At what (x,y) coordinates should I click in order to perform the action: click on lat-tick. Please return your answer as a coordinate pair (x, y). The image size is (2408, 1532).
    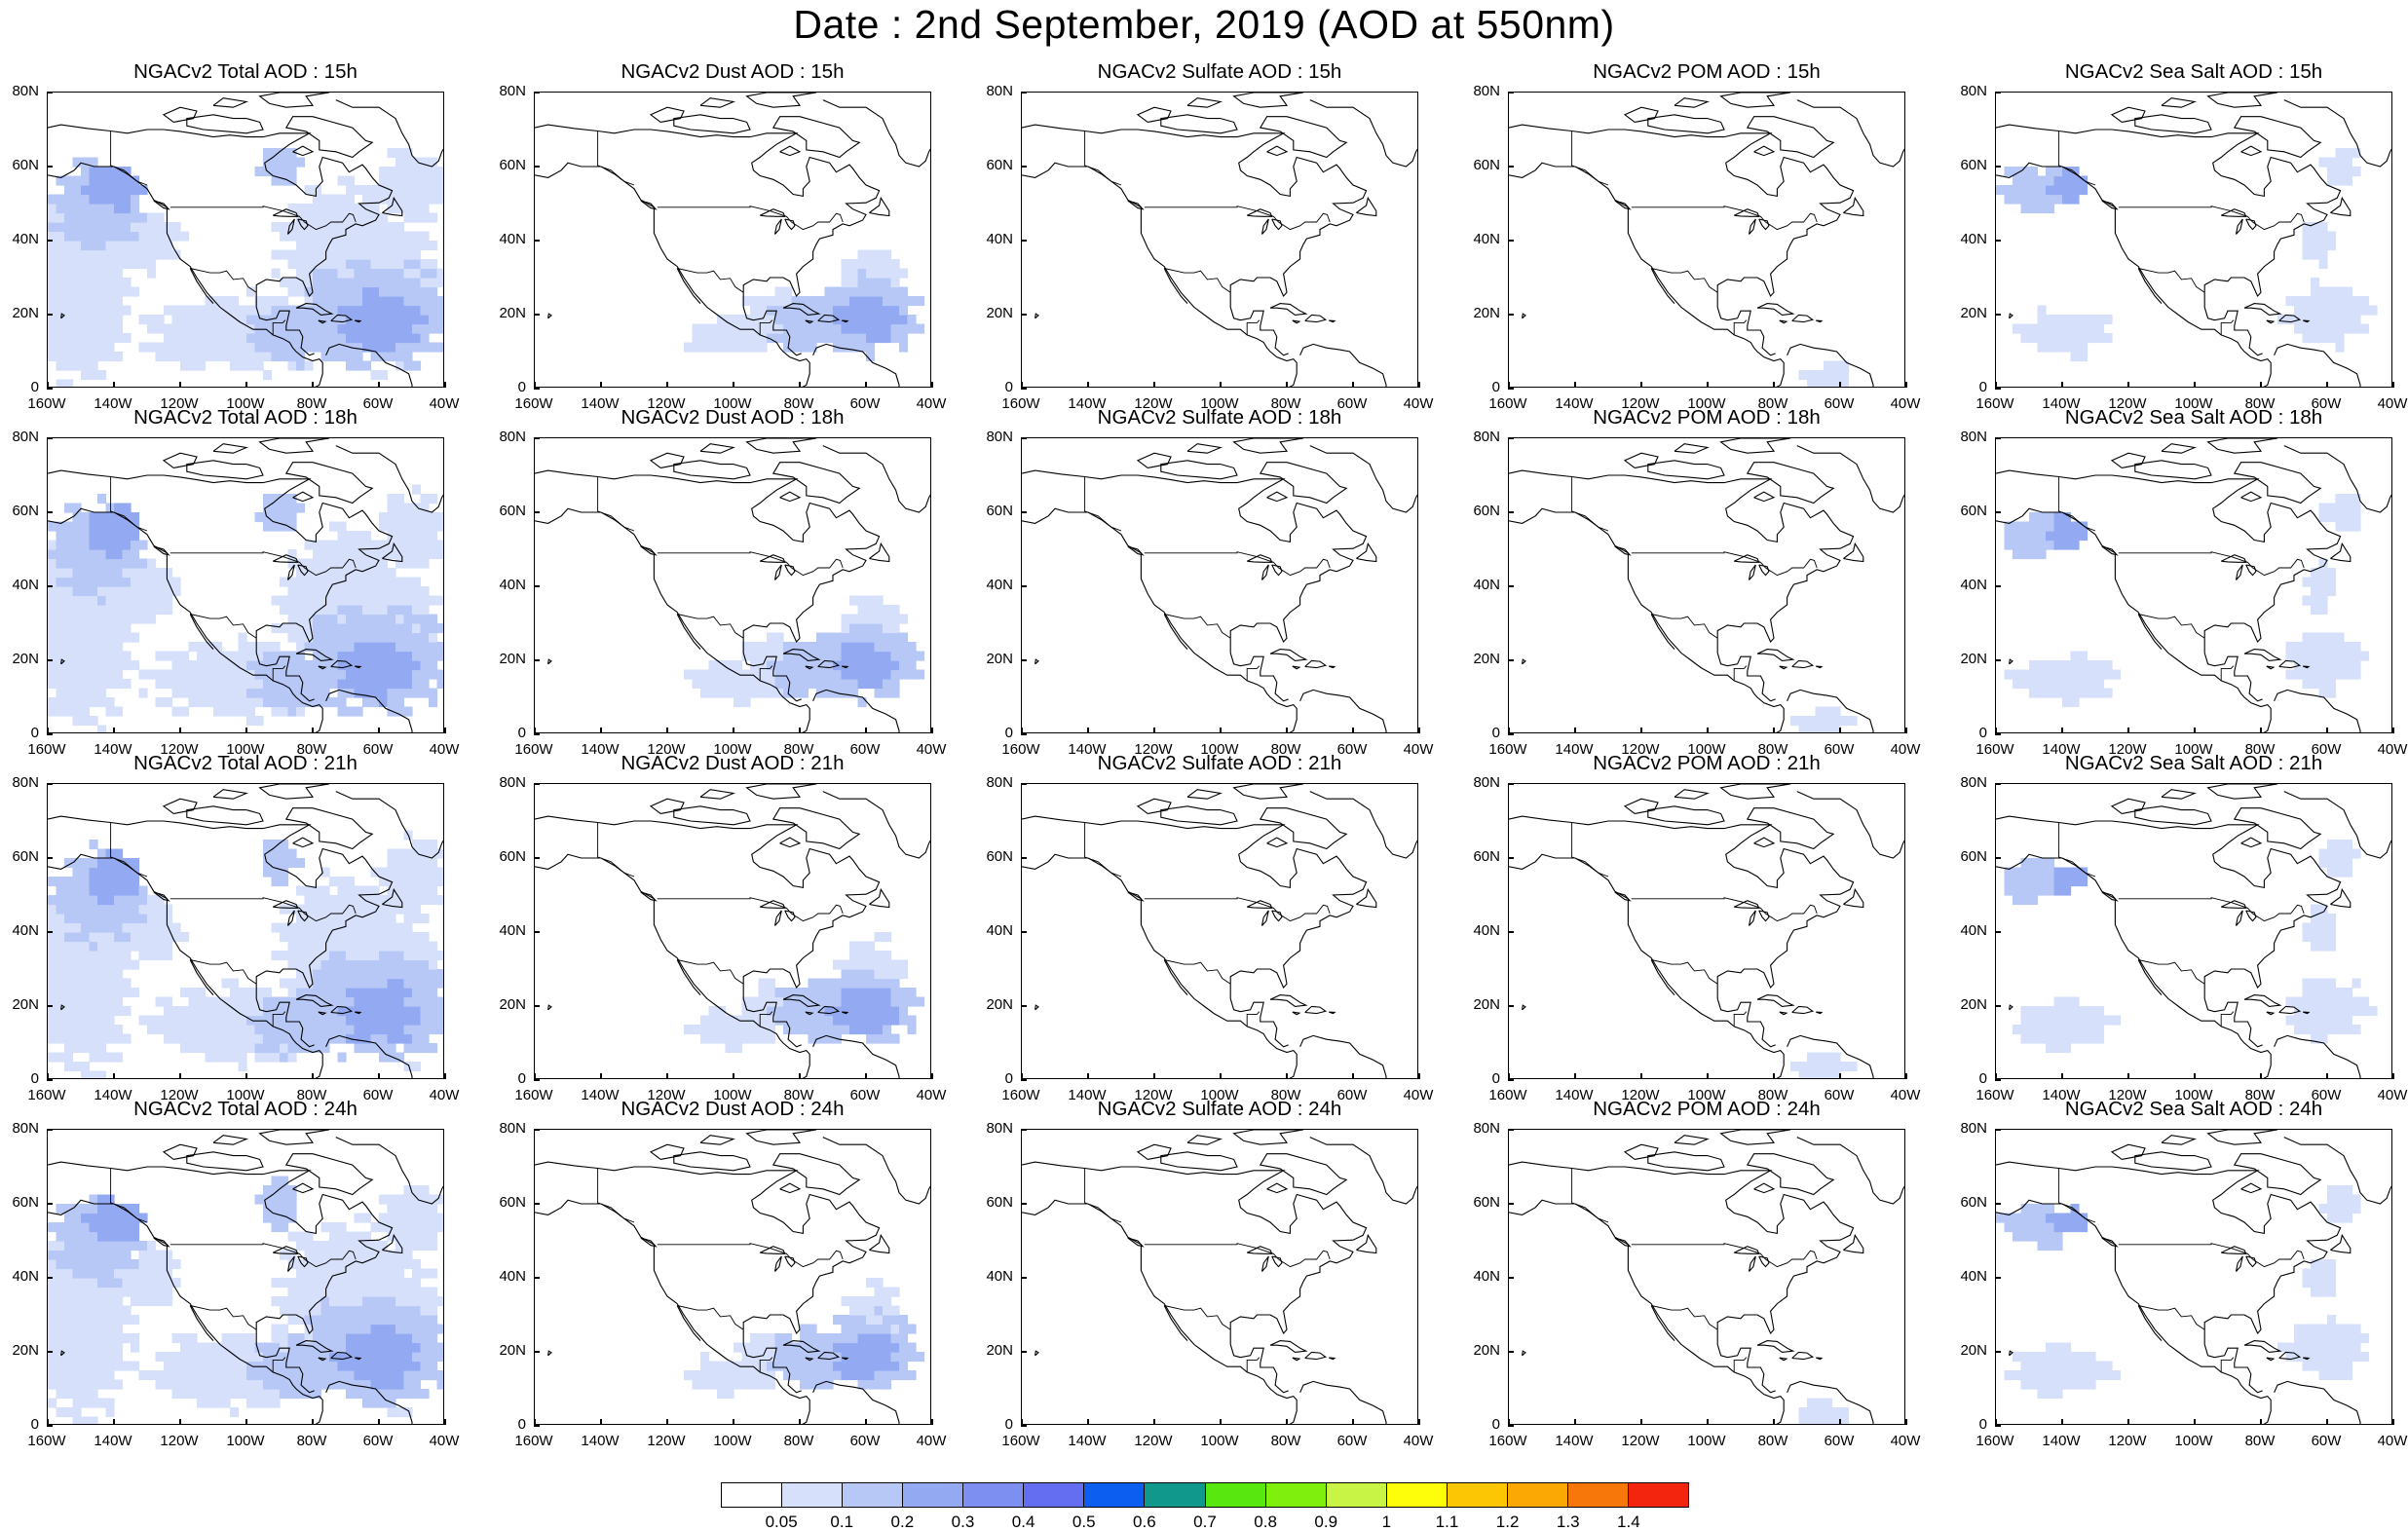
    Looking at the image, I should click on (537, 389).